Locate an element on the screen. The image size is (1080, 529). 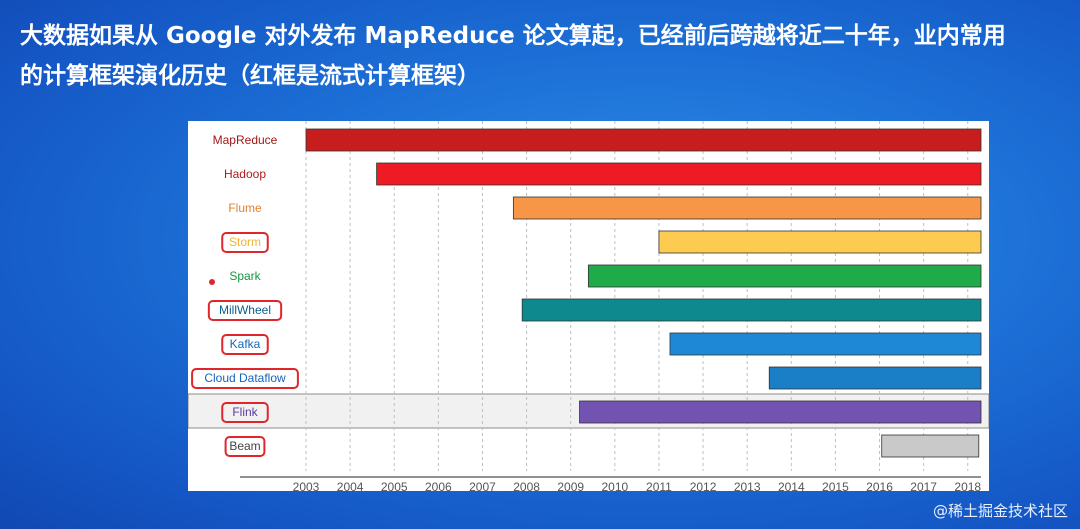
x-tick-label-2007: 2007 is located at coordinates (482, 485).